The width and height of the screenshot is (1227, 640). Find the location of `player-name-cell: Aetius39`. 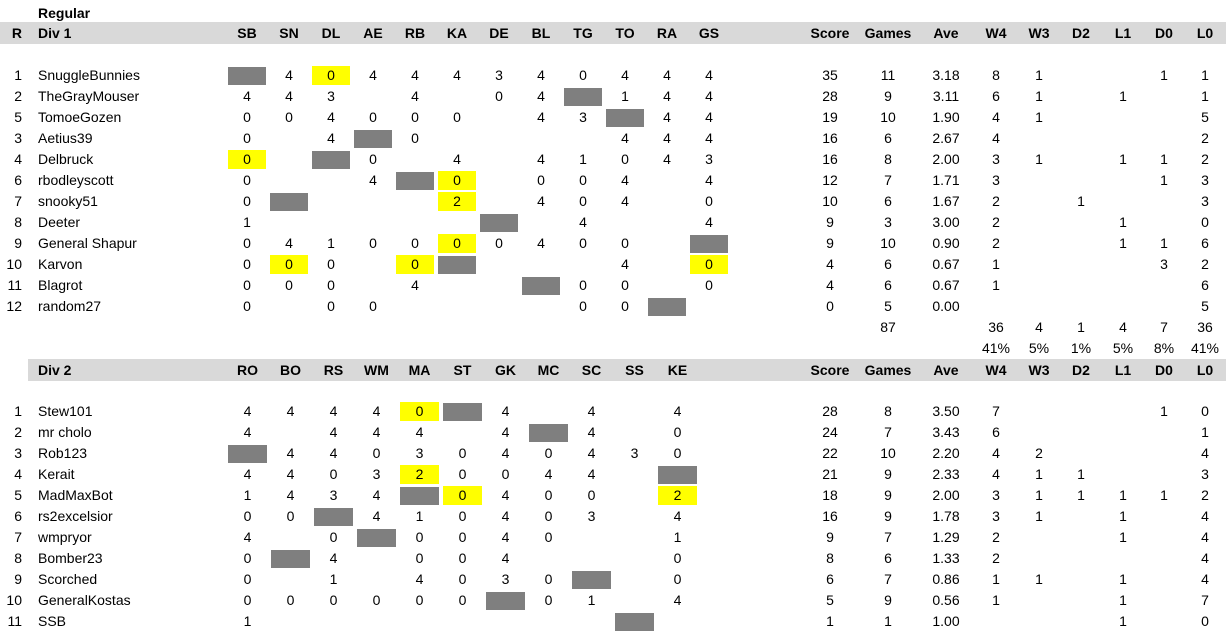

player-name-cell: Aetius39 is located at coordinates (65, 138).